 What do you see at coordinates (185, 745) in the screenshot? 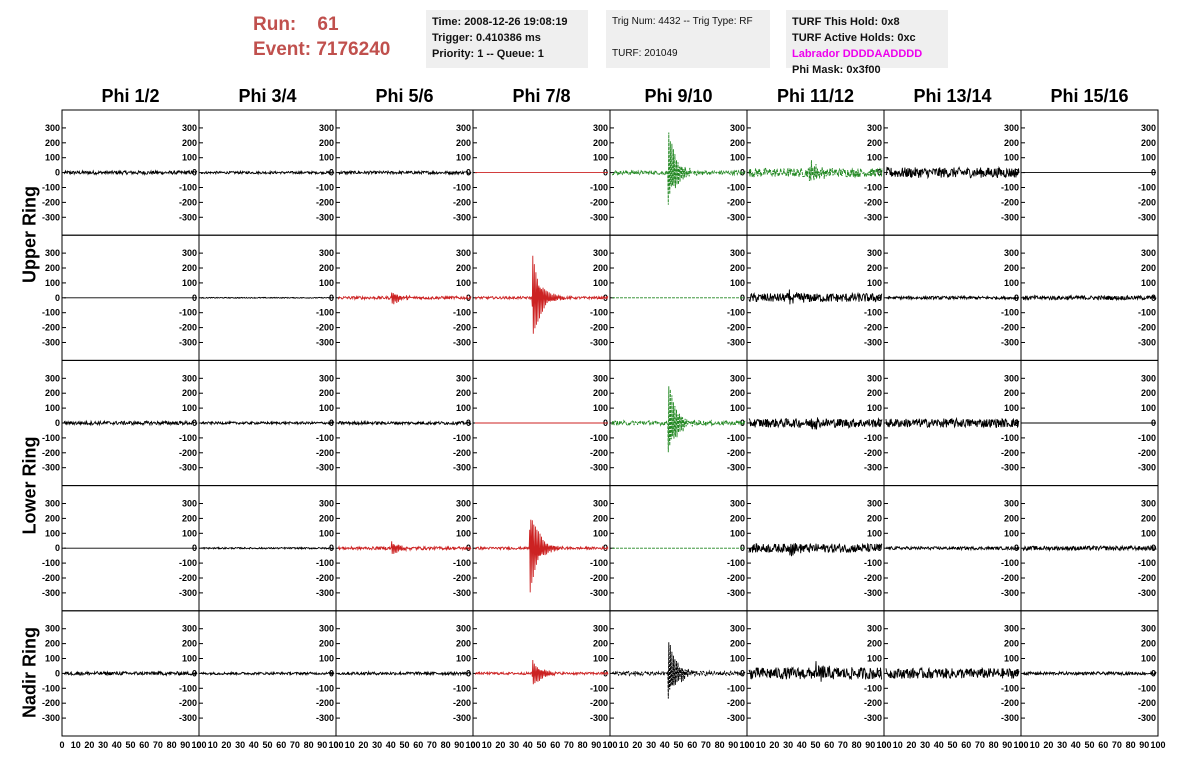
I see `x-tick-label: 90` at bounding box center [185, 745].